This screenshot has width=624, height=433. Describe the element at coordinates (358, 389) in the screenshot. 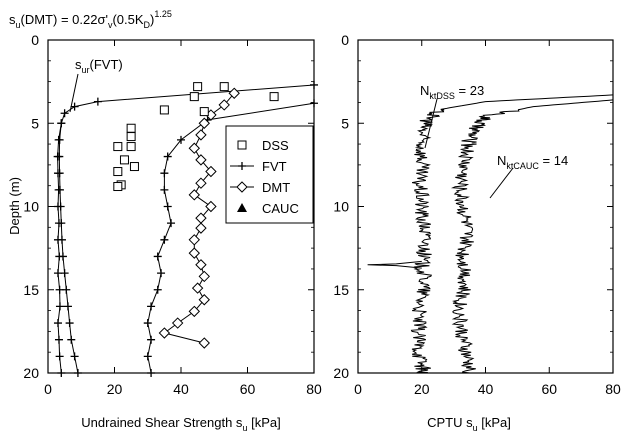

I see `right-x-tick-label: 0` at that location.